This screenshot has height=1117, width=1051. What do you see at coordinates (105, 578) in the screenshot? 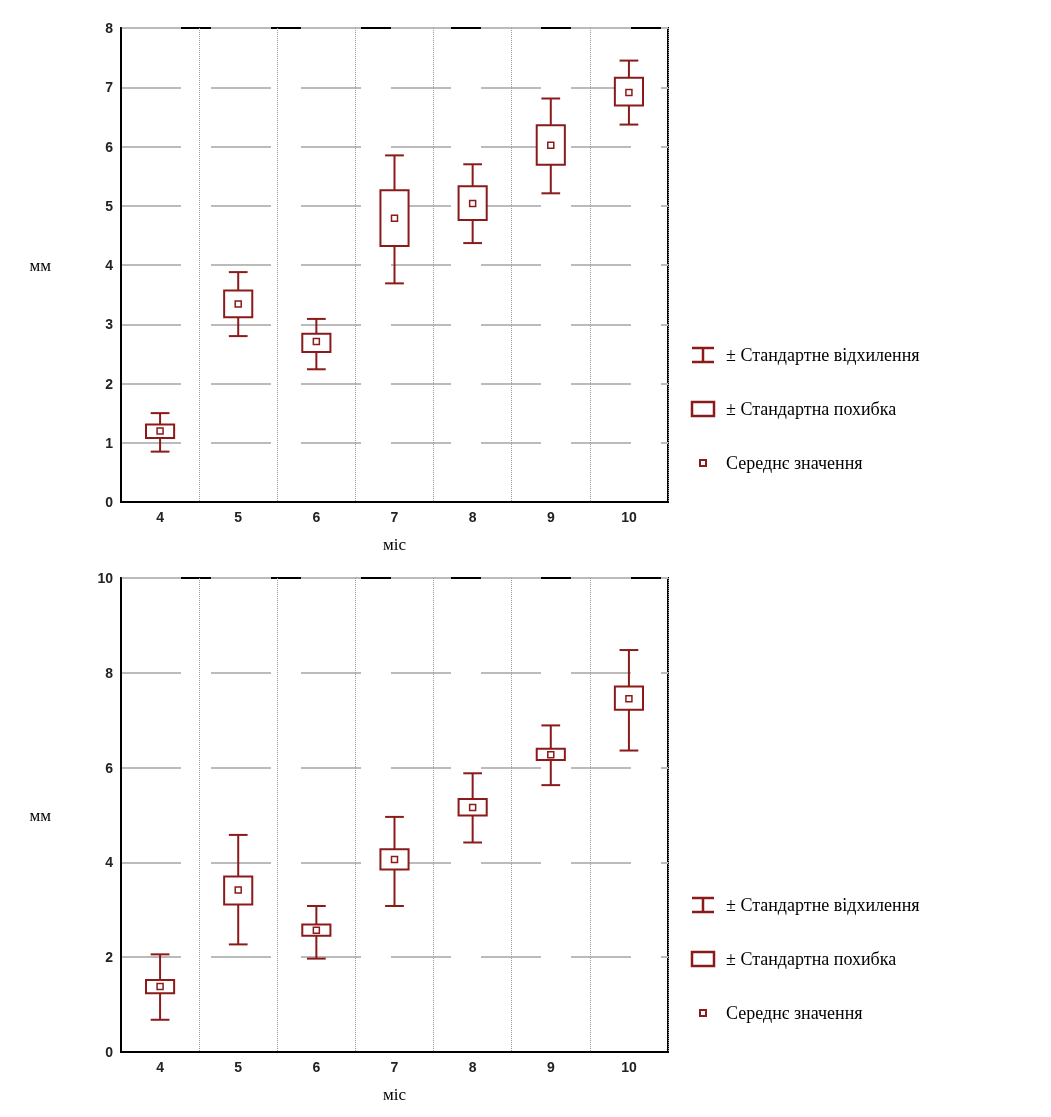
I see `y-tick-label: 10` at bounding box center [105, 578].